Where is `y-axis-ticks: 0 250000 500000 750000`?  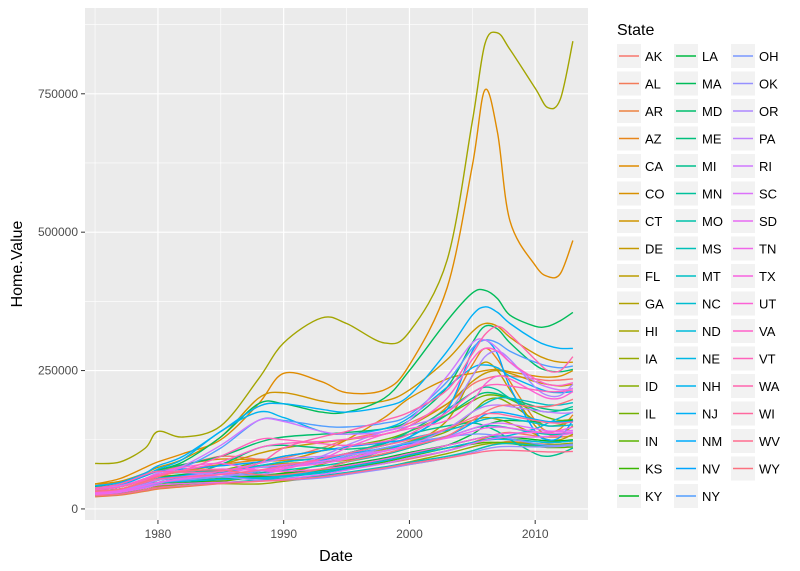 y-axis-ticks: 0 250000 500000 750000 is located at coordinates (61, 301).